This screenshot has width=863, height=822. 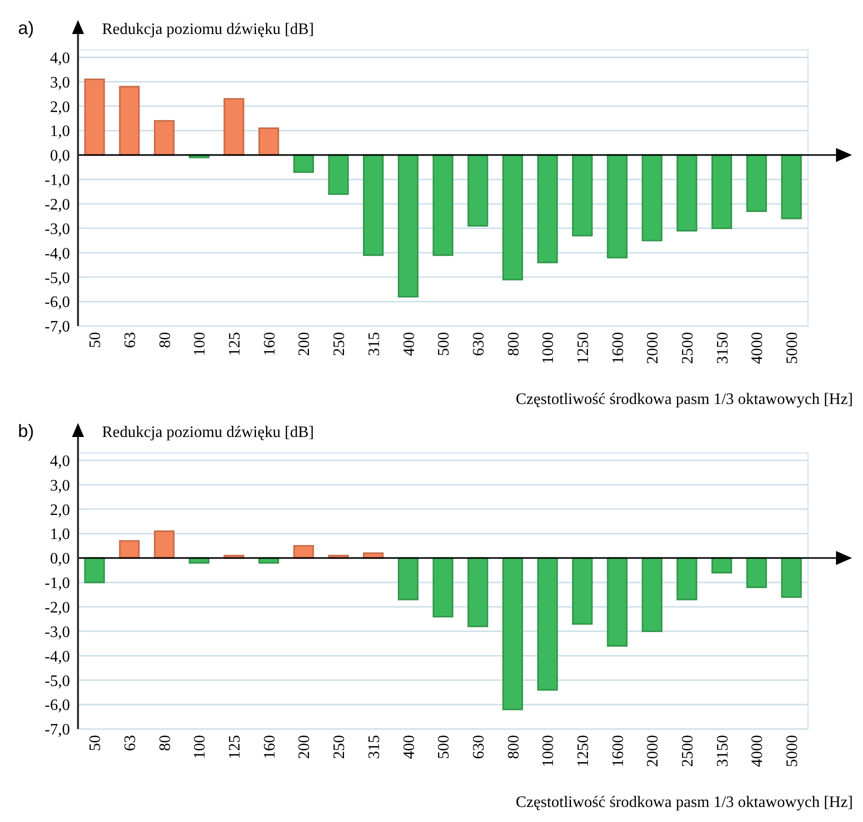 I want to click on x-axis-title: Częstotliwość środkowa pasm 1/3 oktawowych [Hz], so click(x=684, y=399).